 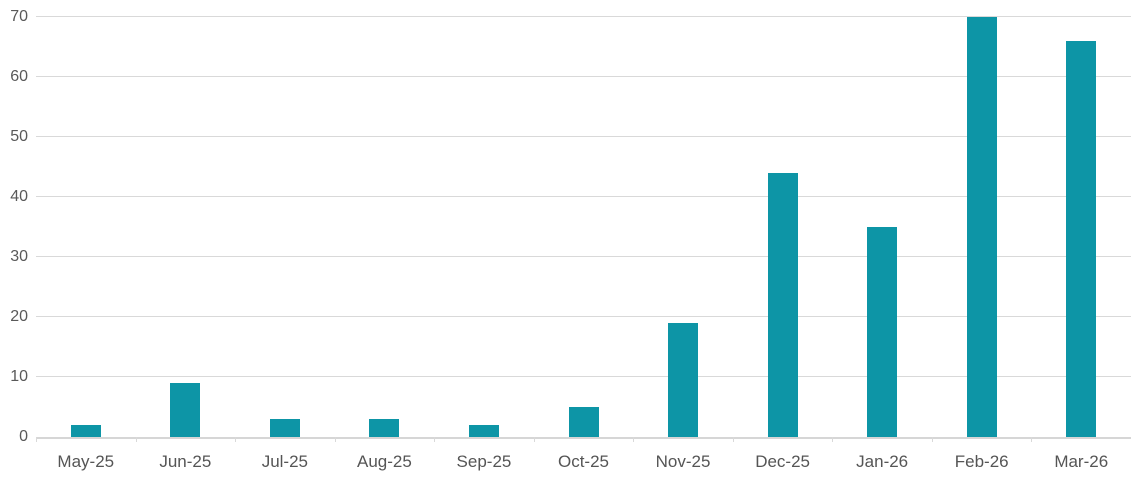 I want to click on x-category-label: Dec-25, so click(x=782, y=461).